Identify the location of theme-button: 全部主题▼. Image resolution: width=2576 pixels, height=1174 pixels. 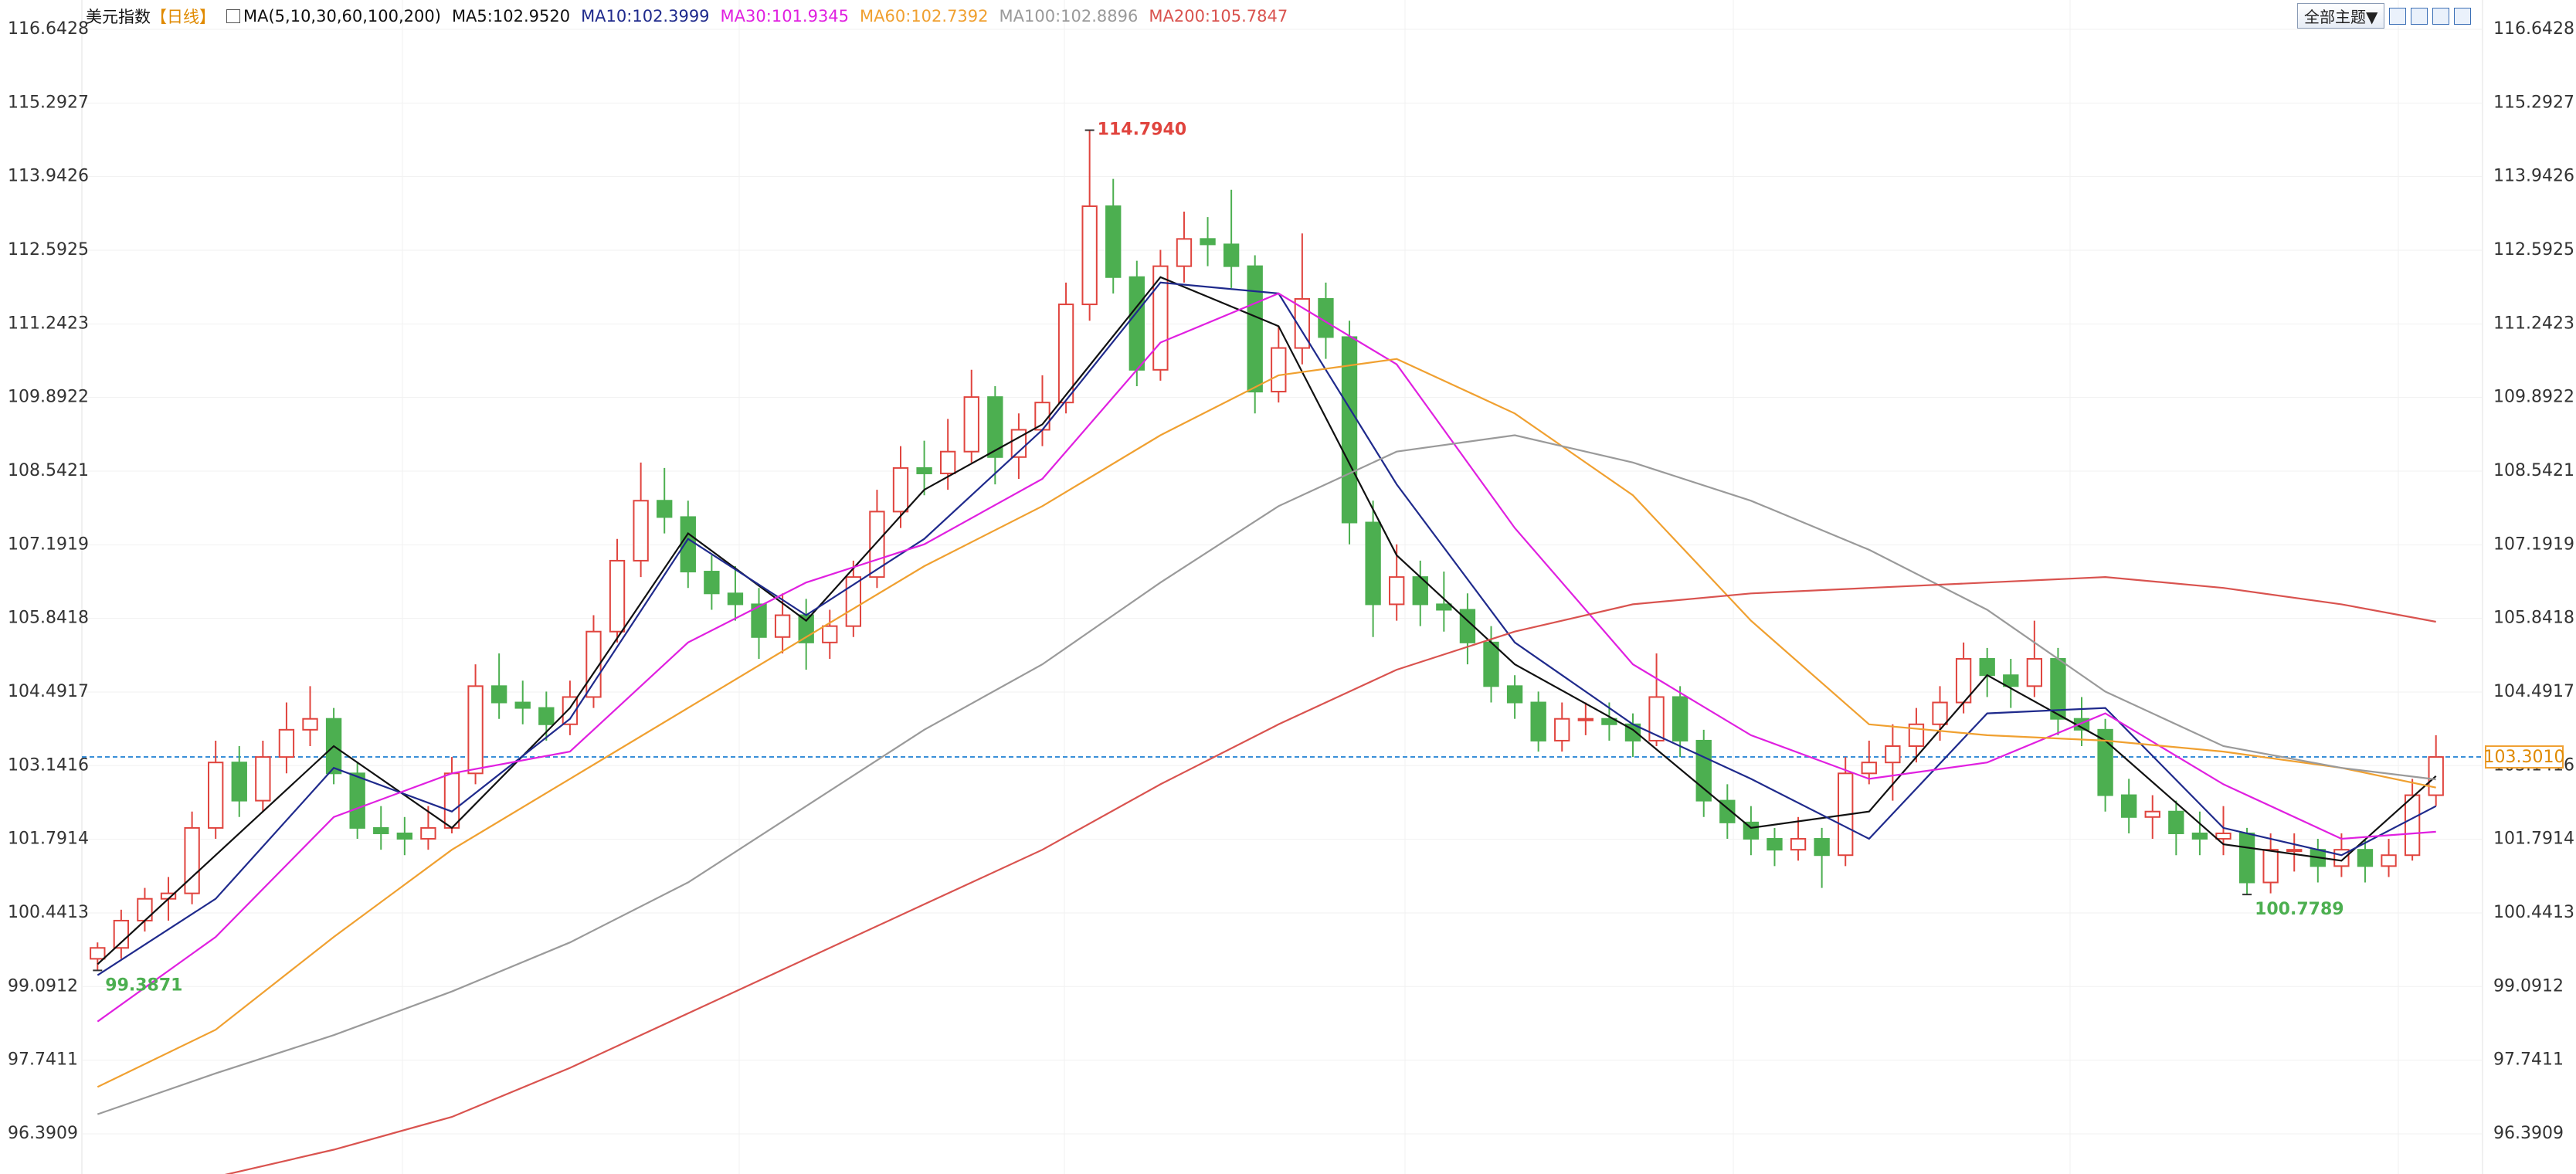
(2341, 16).